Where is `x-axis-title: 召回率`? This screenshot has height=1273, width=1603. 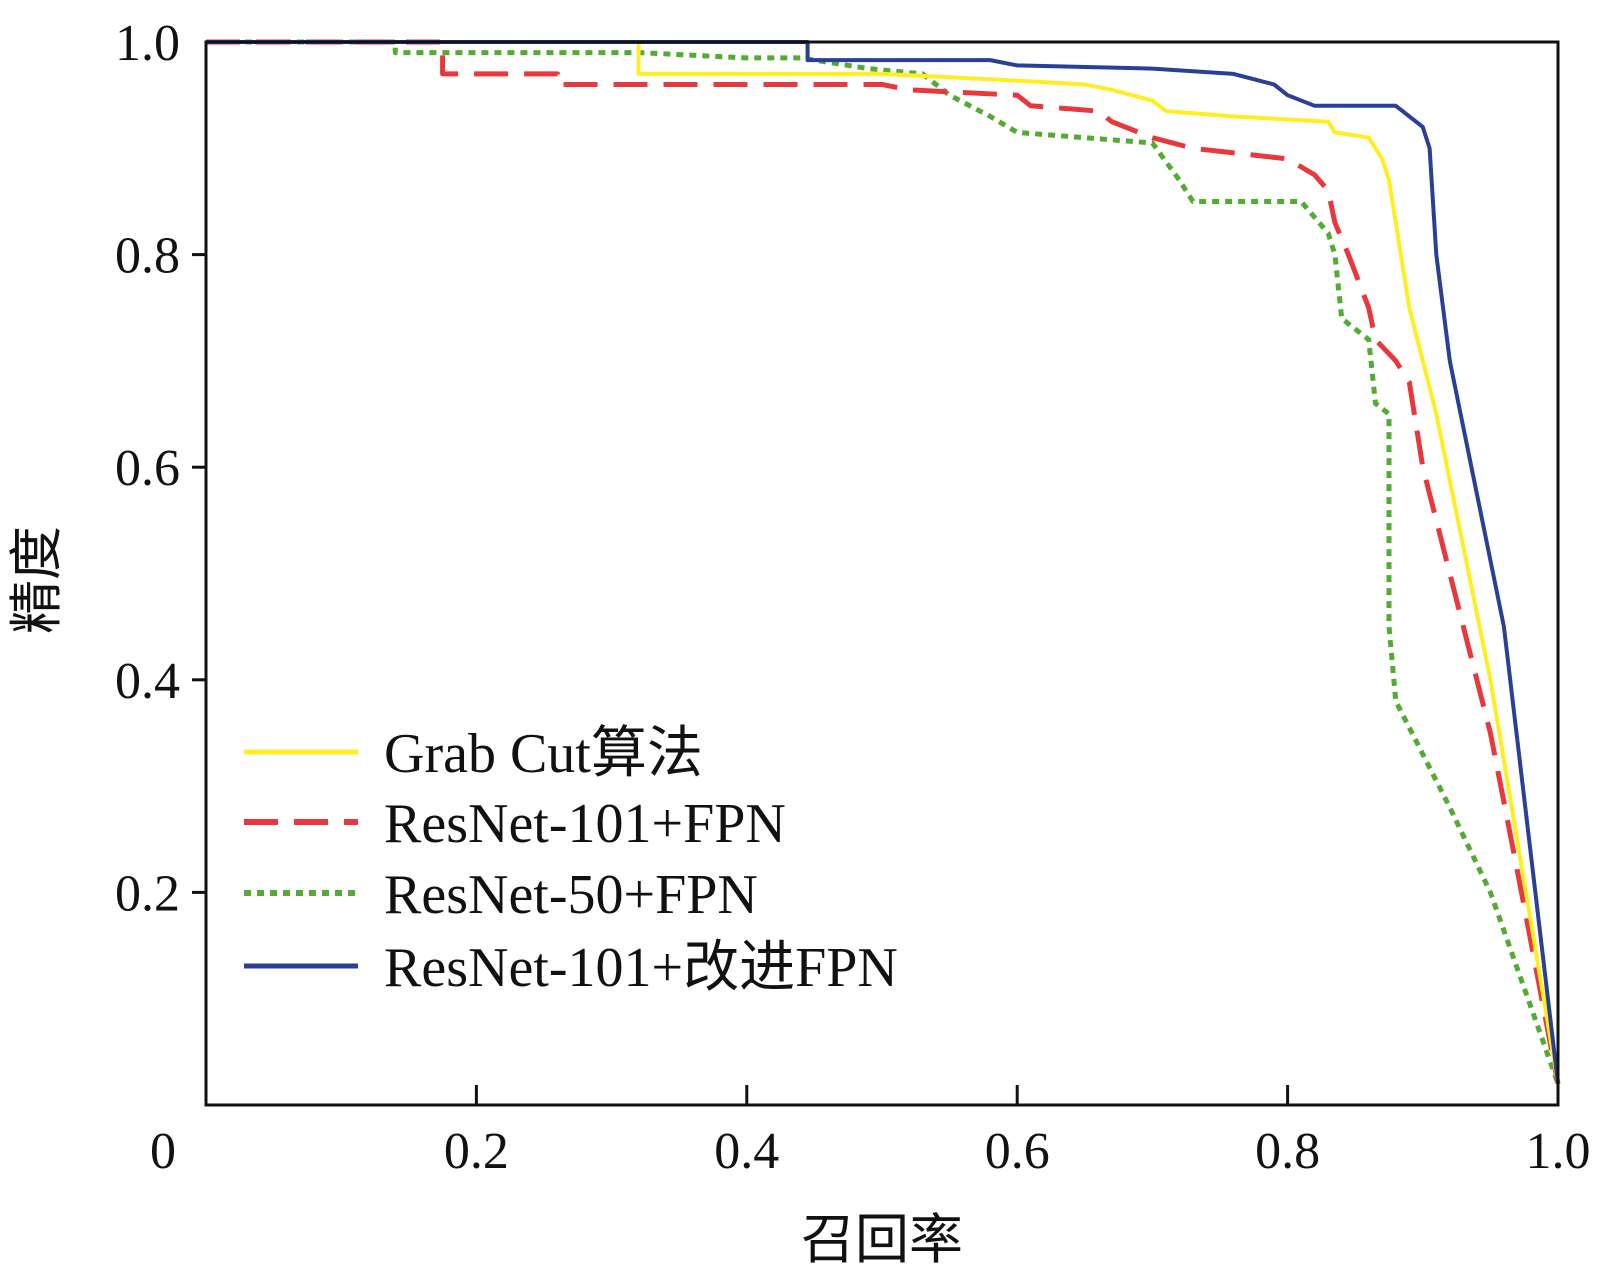 x-axis-title: 召回率 is located at coordinates (882, 1239).